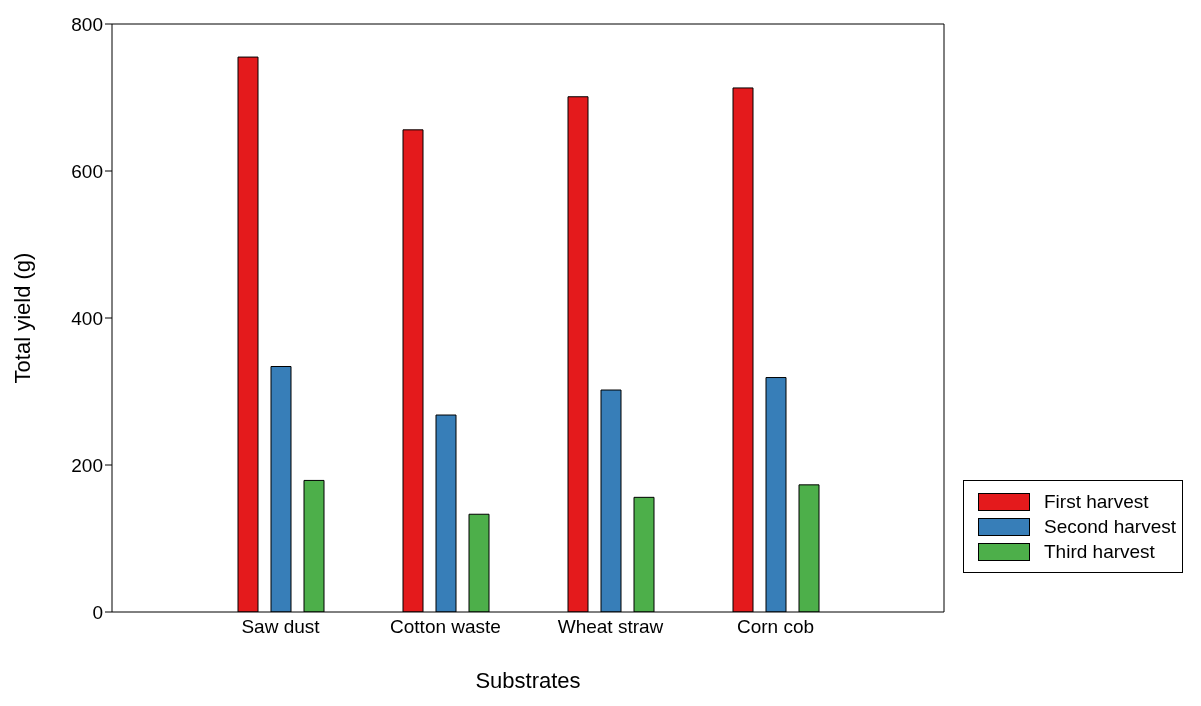 This screenshot has width=1201, height=706. Describe the element at coordinates (281, 627) in the screenshot. I see `x-tick-label: Saw dust` at that location.